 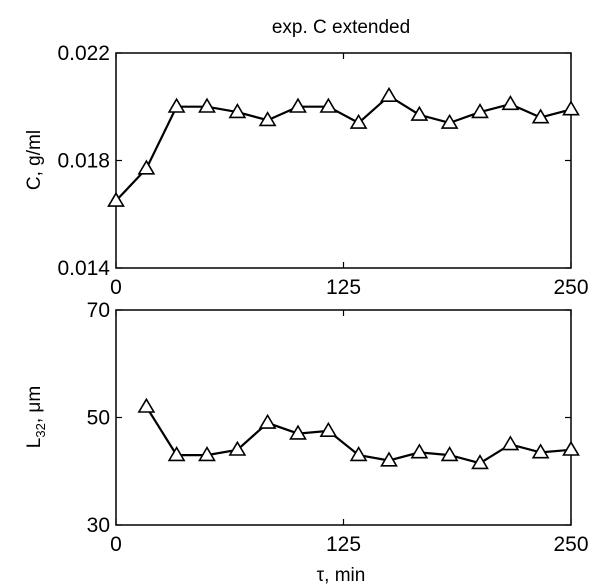 What do you see at coordinates (341, 27) in the screenshot?
I see `chart-1-title: exp. C extended` at bounding box center [341, 27].